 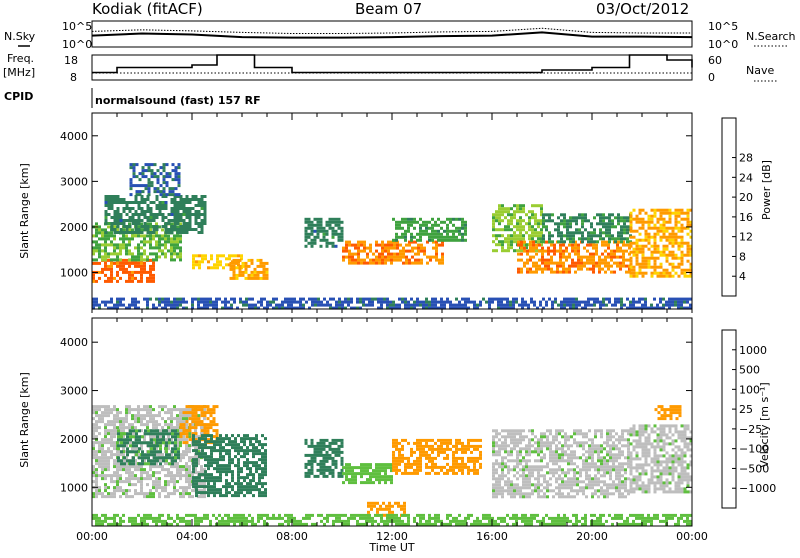 I want to click on noise-left-bottom-tick: 10^0, so click(x=77, y=44).